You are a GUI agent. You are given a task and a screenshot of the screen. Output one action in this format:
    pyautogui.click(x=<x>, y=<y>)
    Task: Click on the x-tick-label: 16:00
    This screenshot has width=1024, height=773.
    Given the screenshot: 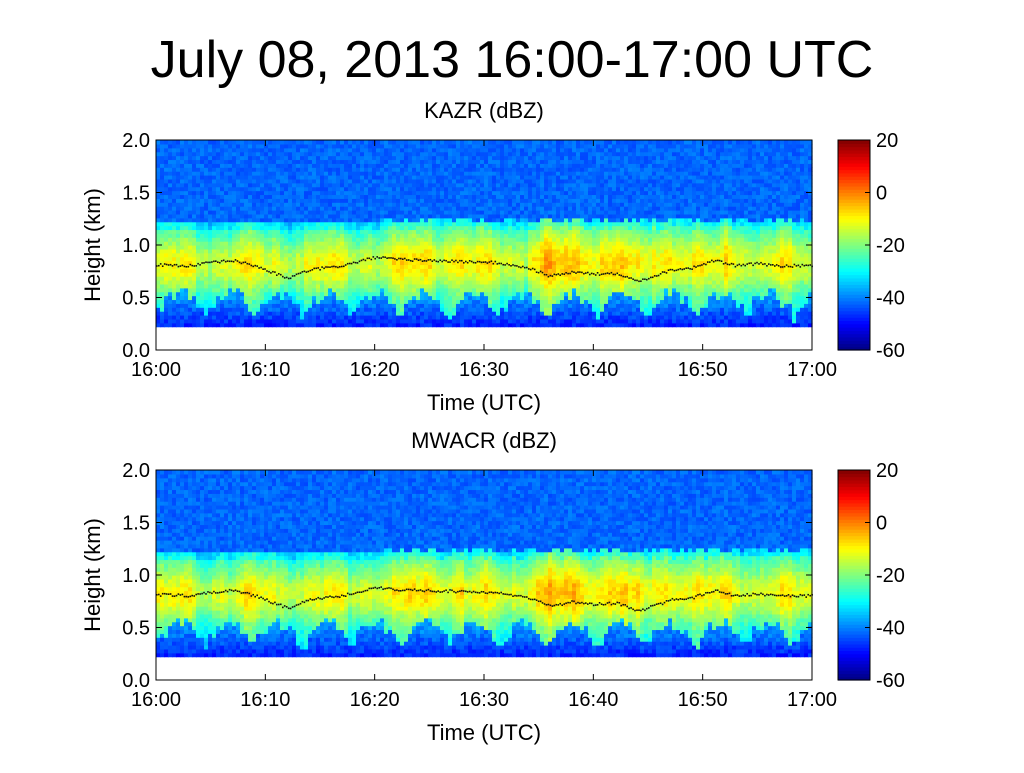 What is the action you would take?
    pyautogui.click(x=156, y=370)
    